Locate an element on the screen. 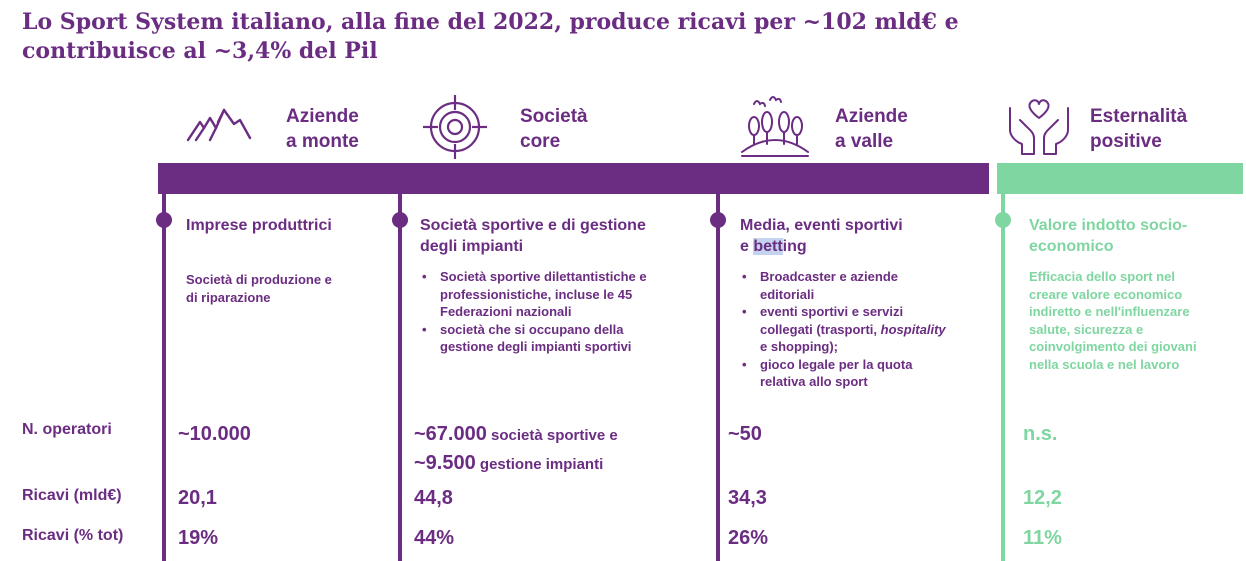 This screenshot has width=1246, height=561. description-line: di riparazione is located at coordinates (228, 297).